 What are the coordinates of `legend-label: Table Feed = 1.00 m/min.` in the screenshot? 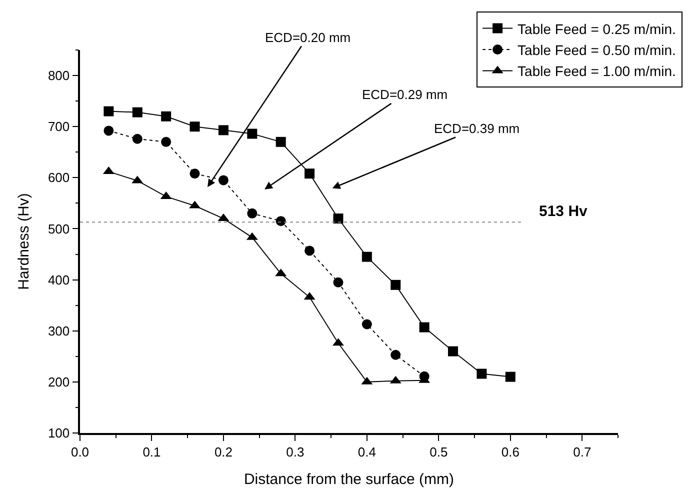 It's located at (597, 71).